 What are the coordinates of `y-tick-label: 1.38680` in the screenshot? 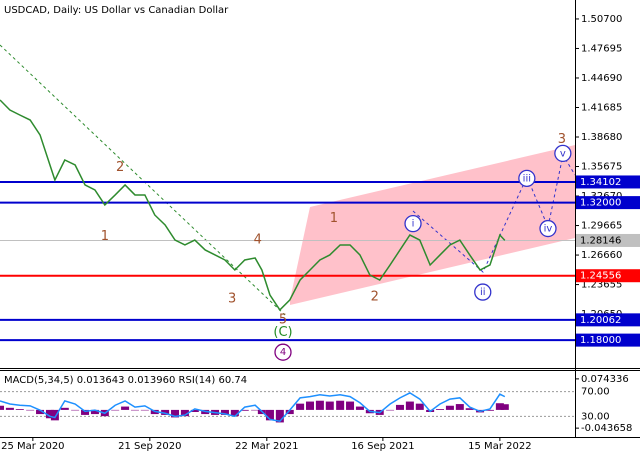 It's located at (601, 137).